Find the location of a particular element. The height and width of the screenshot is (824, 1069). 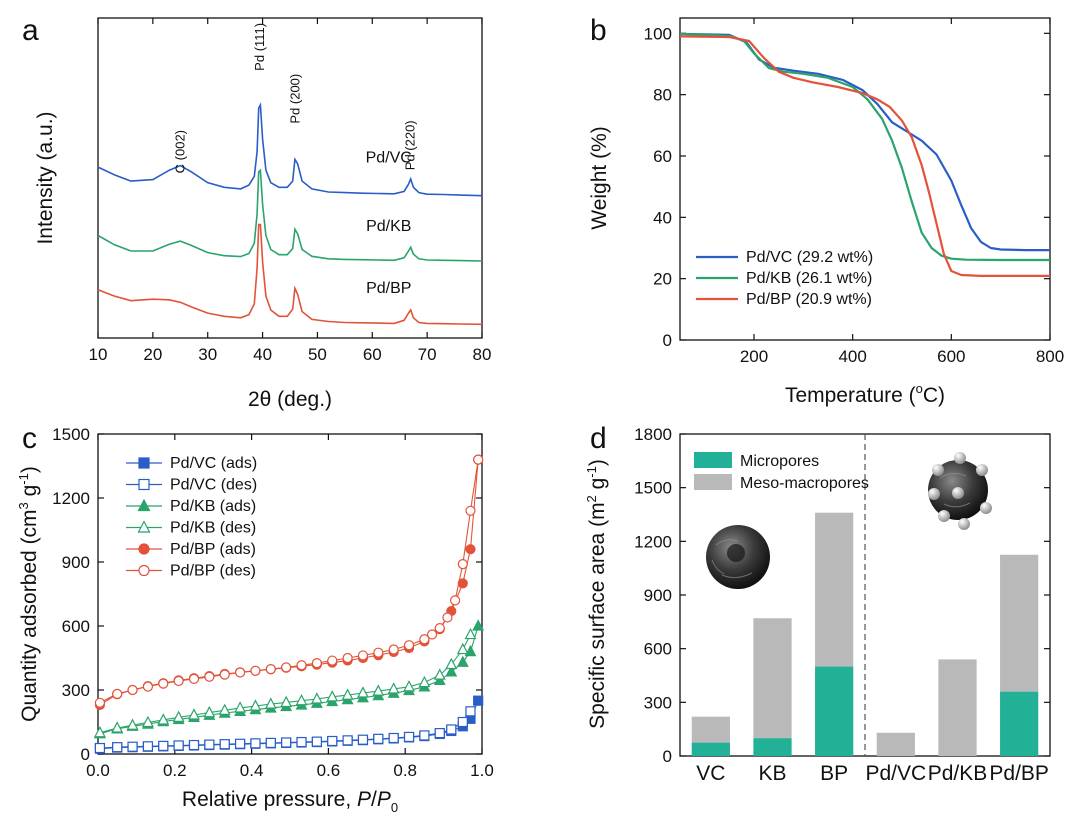

x-category-label: Pd/VC is located at coordinates (895, 773).